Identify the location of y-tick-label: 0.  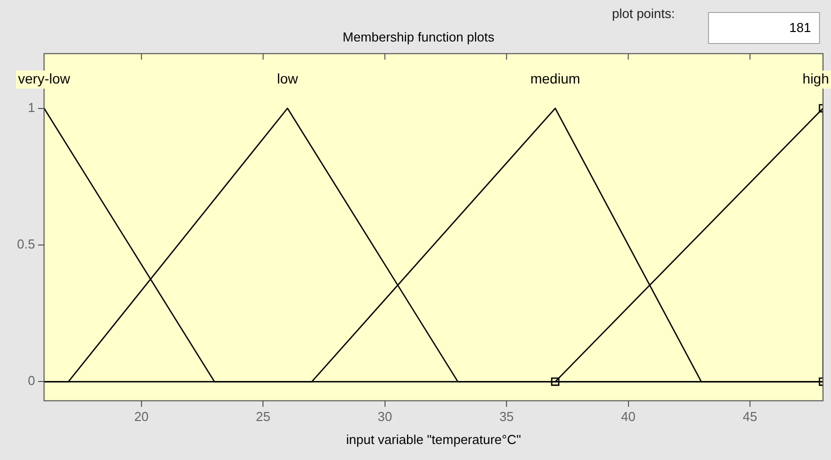
(32, 380).